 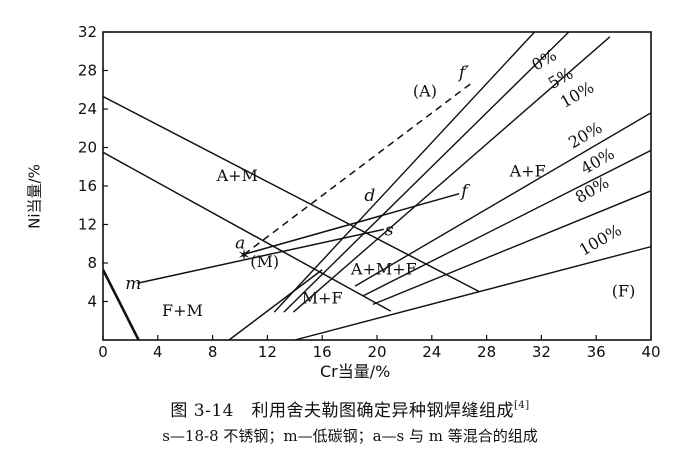 What do you see at coordinates (463, 73) in the screenshot?
I see `point-label: f′` at bounding box center [463, 73].